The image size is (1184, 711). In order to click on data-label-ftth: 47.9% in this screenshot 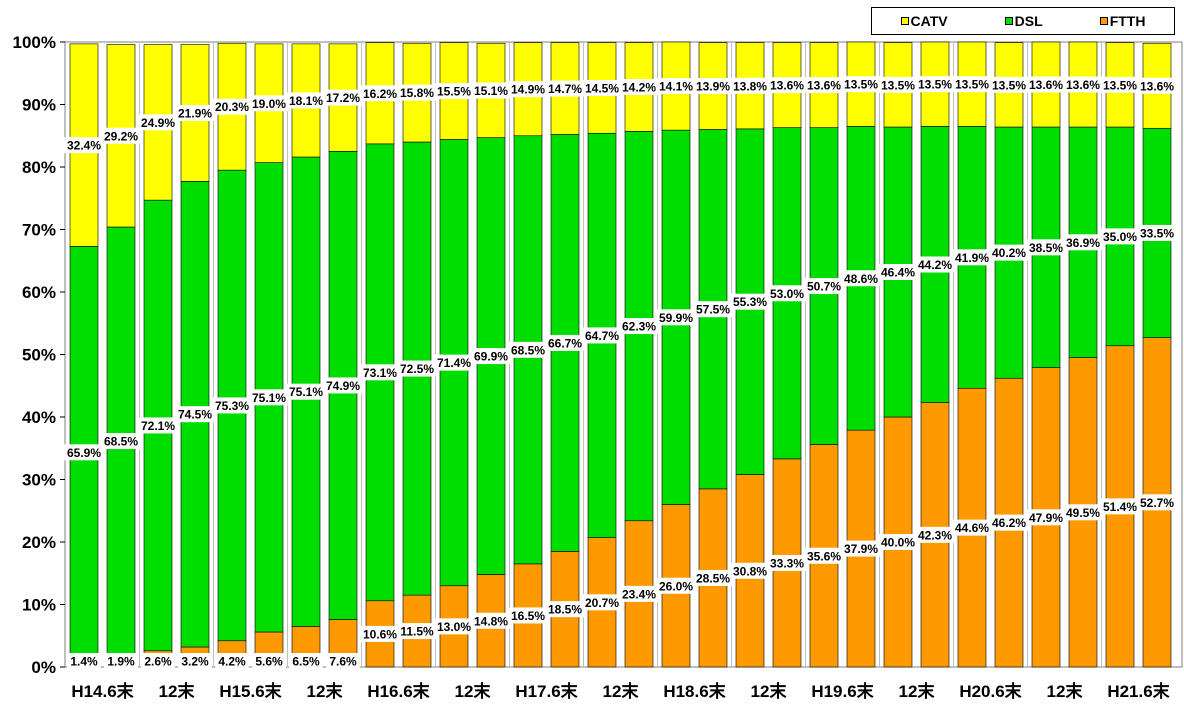, I will do `click(1046, 518)`.